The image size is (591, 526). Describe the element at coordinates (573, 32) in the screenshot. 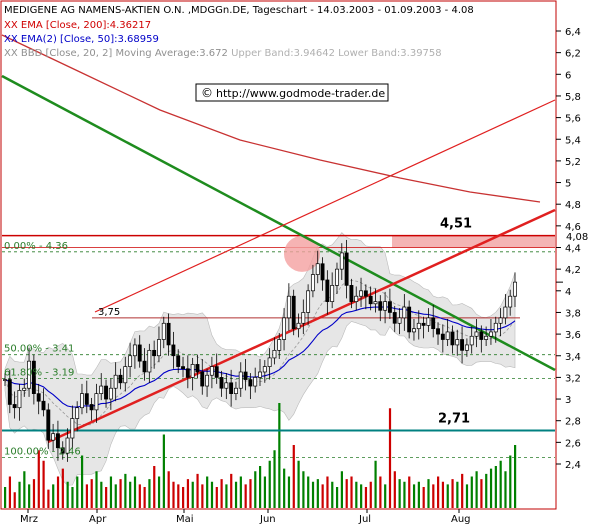

I see `price-tick-label: 6,4` at that location.